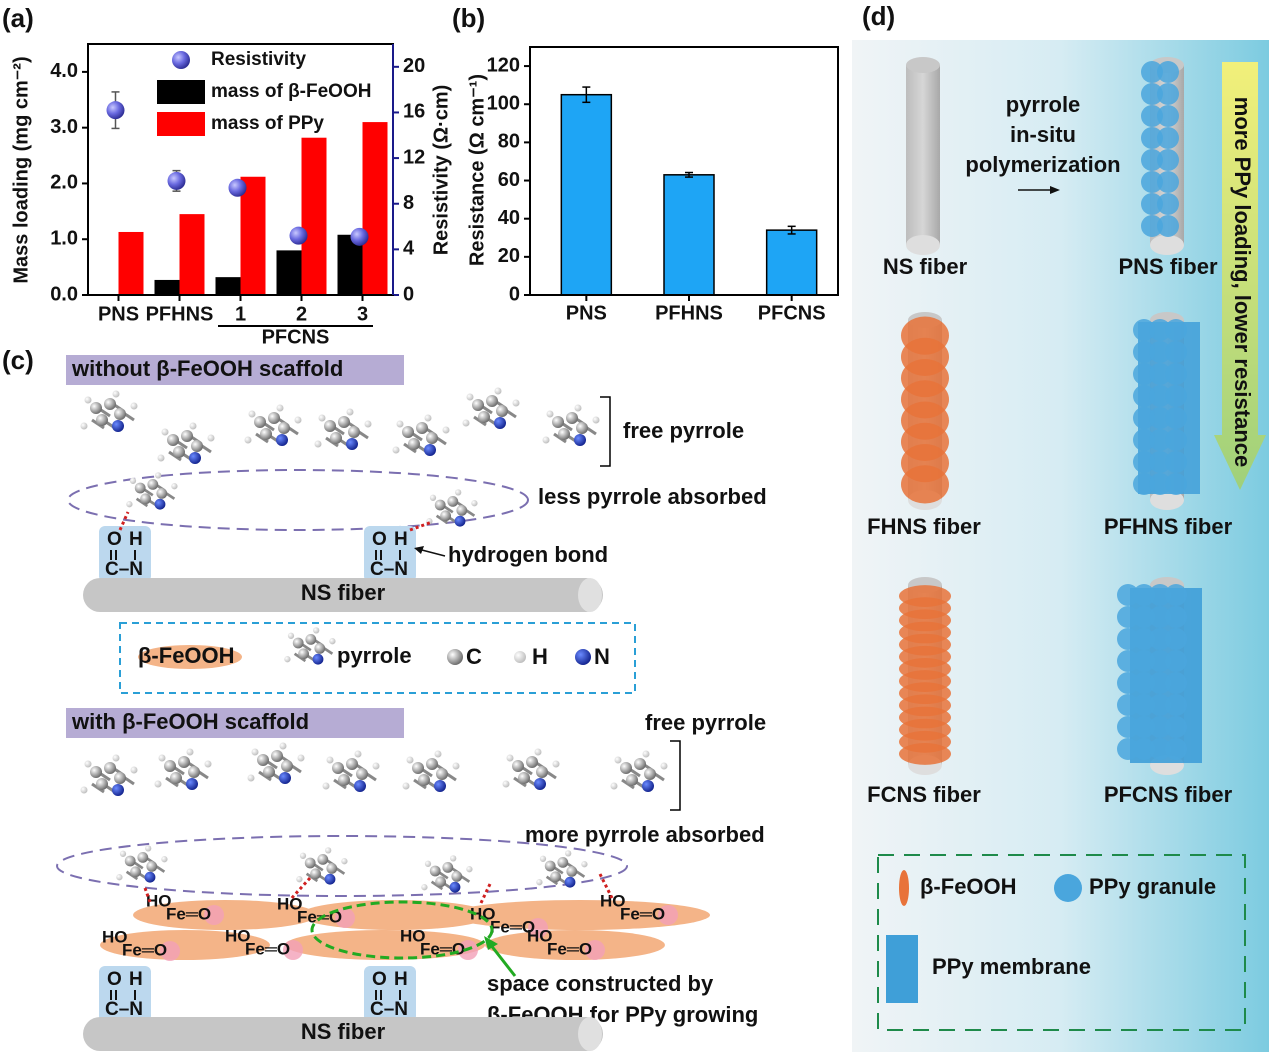  What do you see at coordinates (419, 550) in the screenshot?
I see `arrow-head` at bounding box center [419, 550].